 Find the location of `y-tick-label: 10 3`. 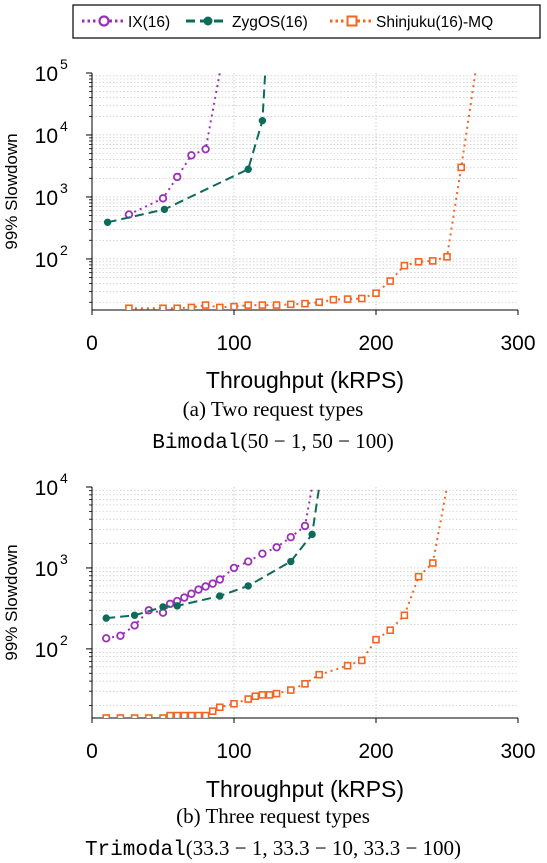

y-tick-label: 10 3 is located at coordinates (51, 566).